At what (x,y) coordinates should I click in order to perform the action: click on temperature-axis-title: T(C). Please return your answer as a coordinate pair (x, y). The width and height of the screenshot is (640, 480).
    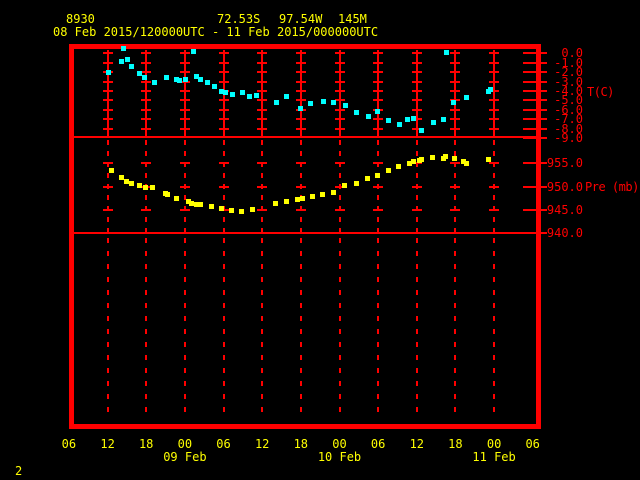
    Looking at the image, I should click on (600, 92).